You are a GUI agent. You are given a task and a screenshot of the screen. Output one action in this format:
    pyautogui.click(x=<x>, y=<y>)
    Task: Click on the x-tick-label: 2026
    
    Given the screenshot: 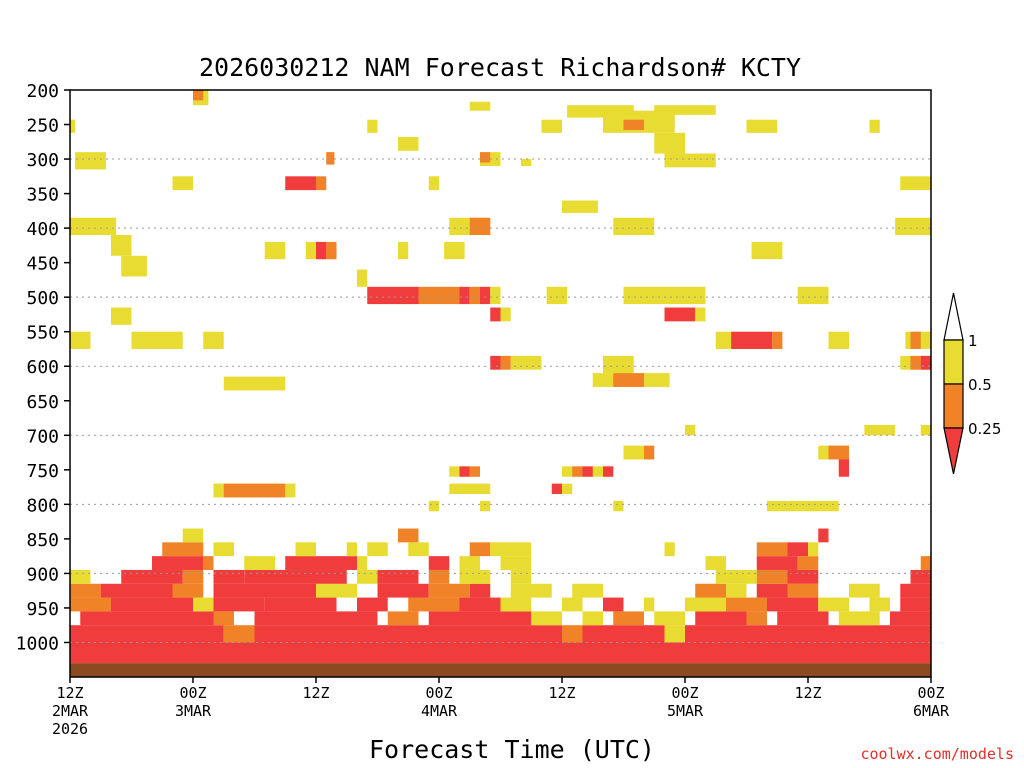 What is the action you would take?
    pyautogui.click(x=70, y=729)
    